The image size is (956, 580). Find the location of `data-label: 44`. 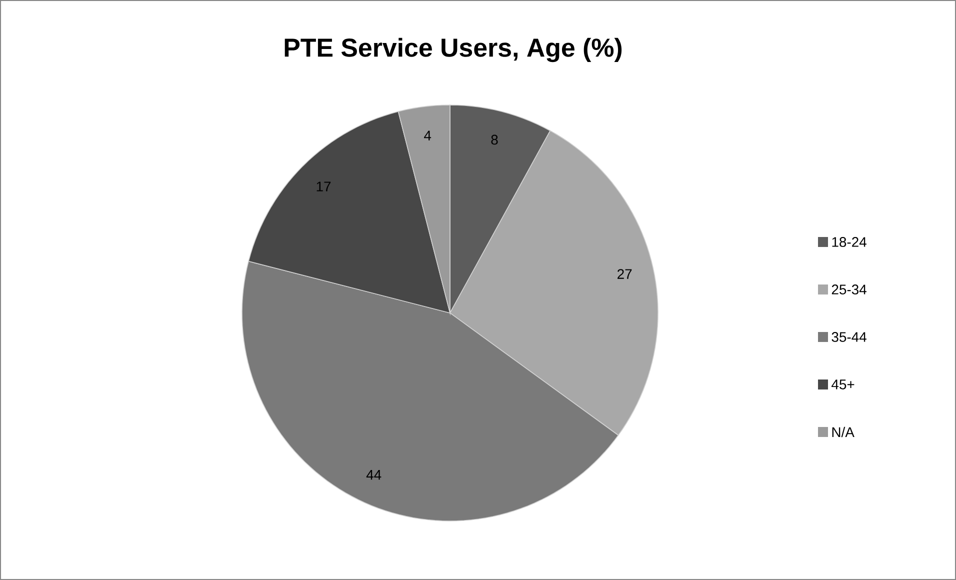

data-label: 44 is located at coordinates (374, 475).